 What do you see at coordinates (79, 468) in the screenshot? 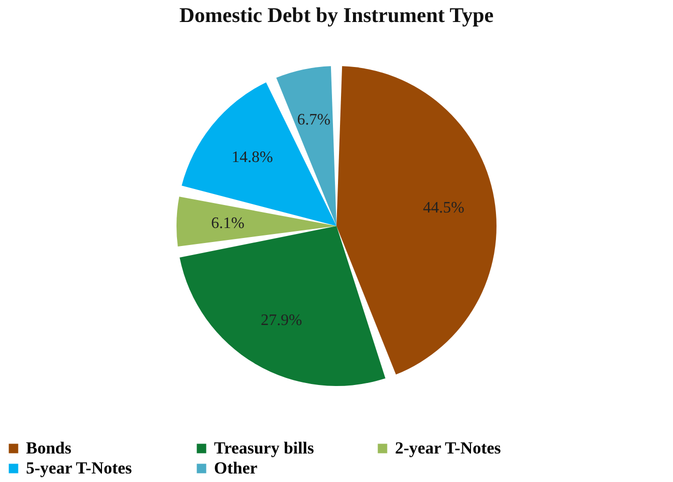
I see `legend-label: 5-year T-Notes` at bounding box center [79, 468].